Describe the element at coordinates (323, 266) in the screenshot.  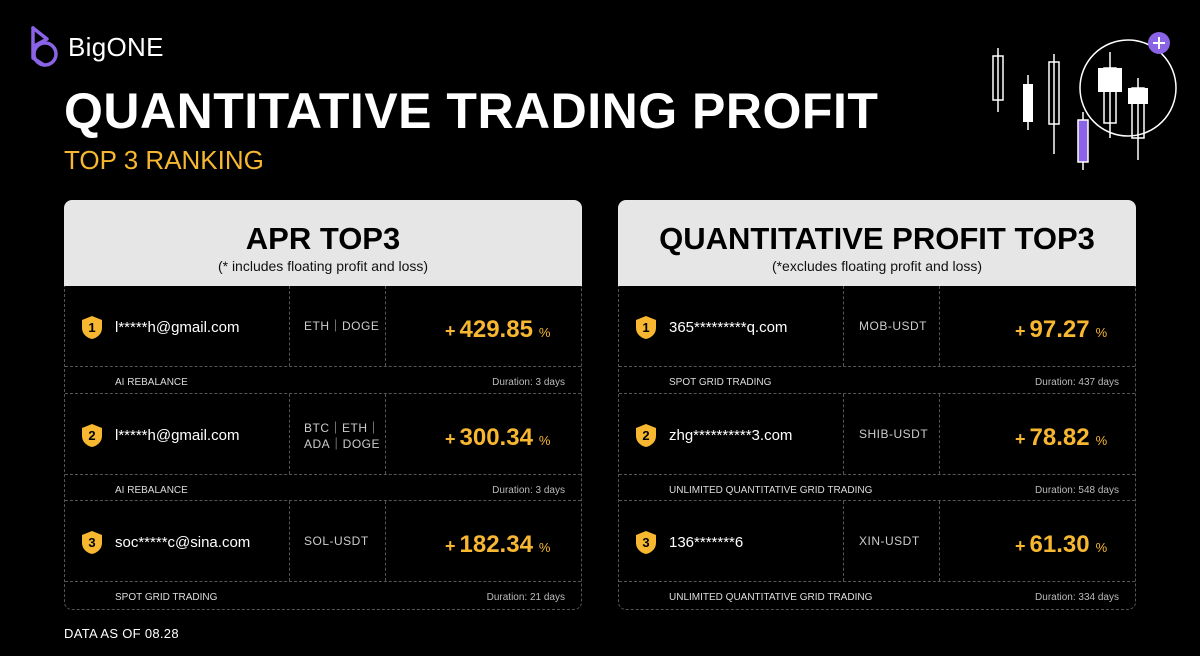
I see `apr-panel-note: (* includes floating profit and loss)` at that location.